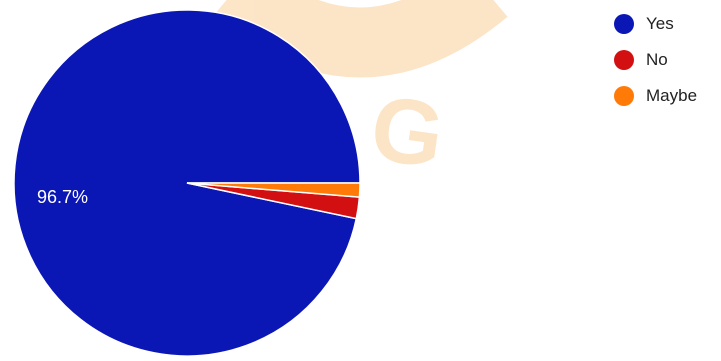  I want to click on pie-slice-maybe, so click(273, 190).